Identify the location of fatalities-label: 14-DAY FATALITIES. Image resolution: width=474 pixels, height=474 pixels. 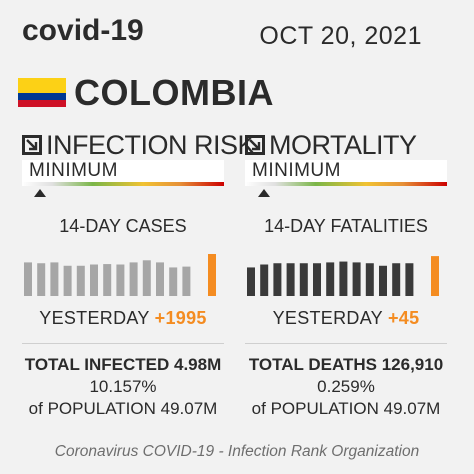
(346, 226).